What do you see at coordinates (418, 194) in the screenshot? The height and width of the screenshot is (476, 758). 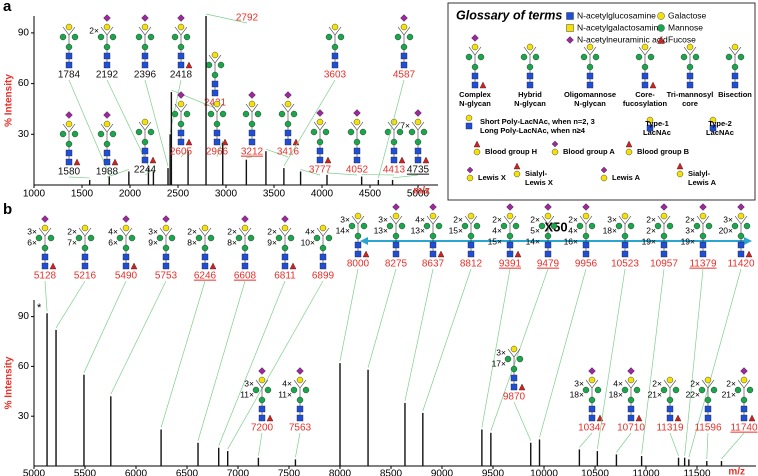 I see `x-tick-label: 5000` at bounding box center [418, 194].